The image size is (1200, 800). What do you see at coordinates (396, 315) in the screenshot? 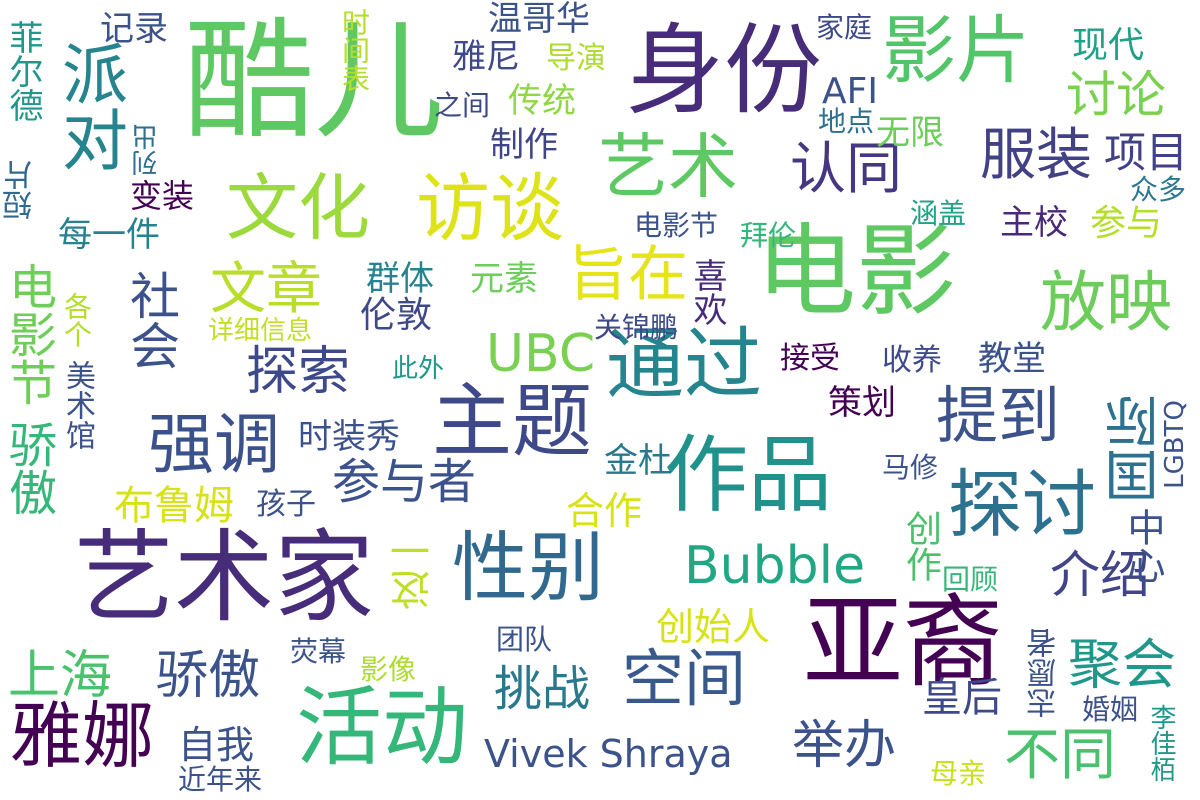
I see `word-lun-dun: 伦敦` at bounding box center [396, 315].